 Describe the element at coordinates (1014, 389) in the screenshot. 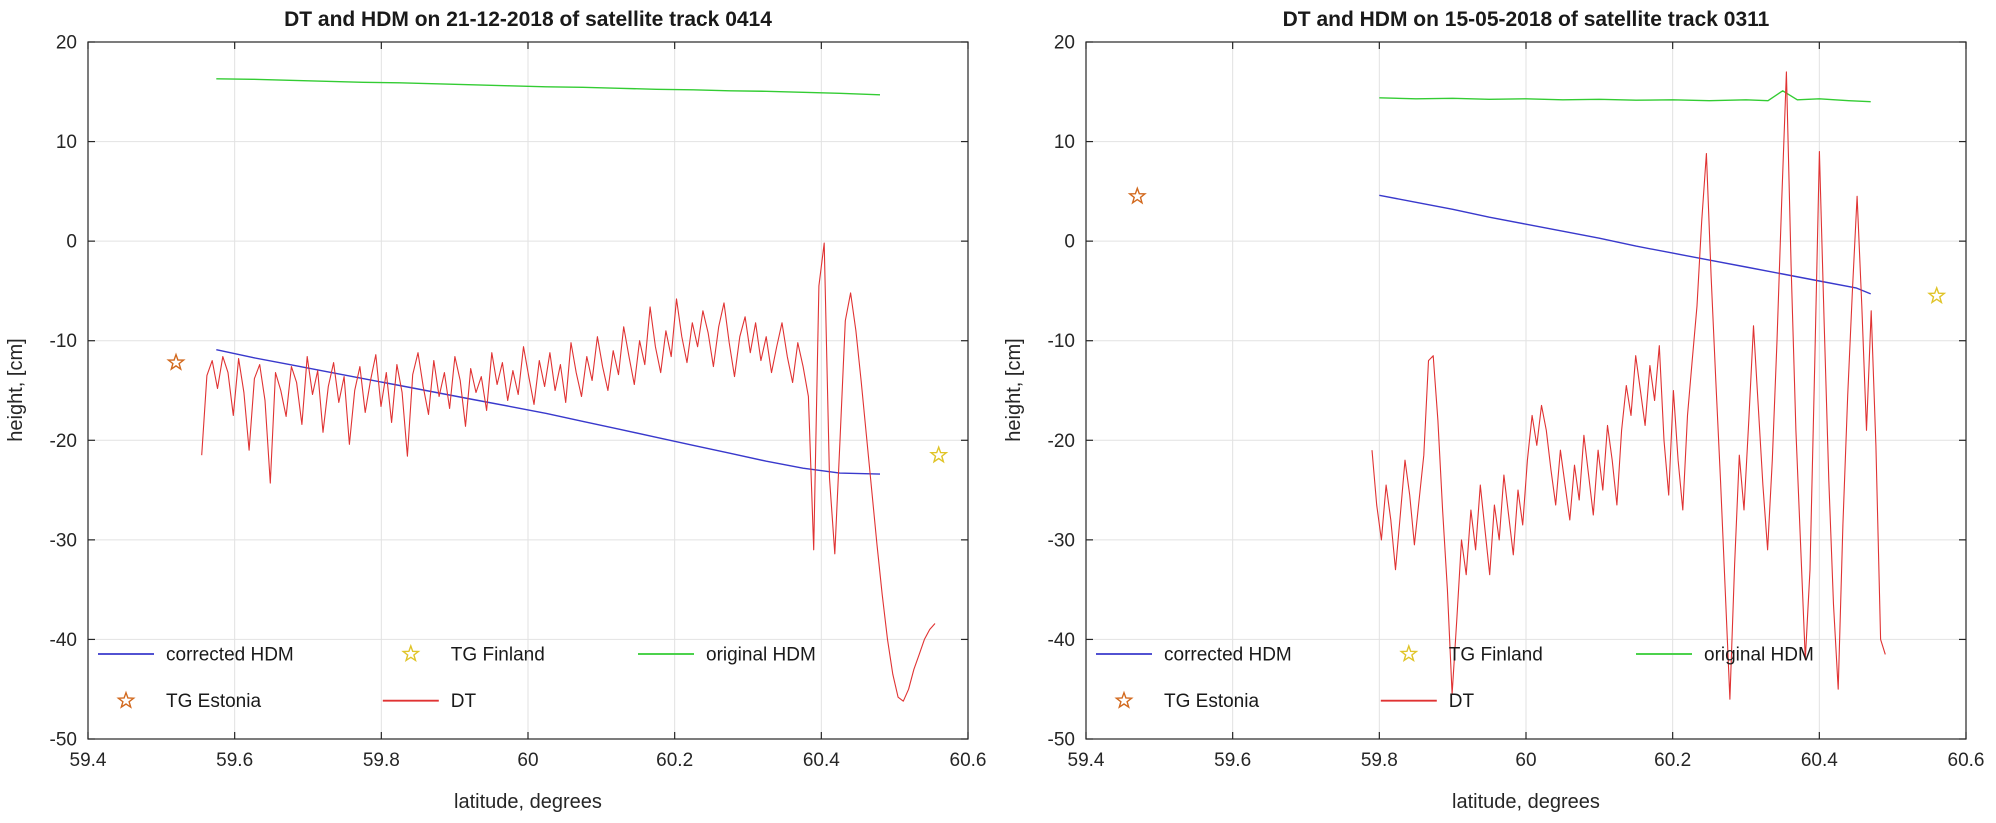

I see `y-axis-label-right: height, [cm]` at that location.